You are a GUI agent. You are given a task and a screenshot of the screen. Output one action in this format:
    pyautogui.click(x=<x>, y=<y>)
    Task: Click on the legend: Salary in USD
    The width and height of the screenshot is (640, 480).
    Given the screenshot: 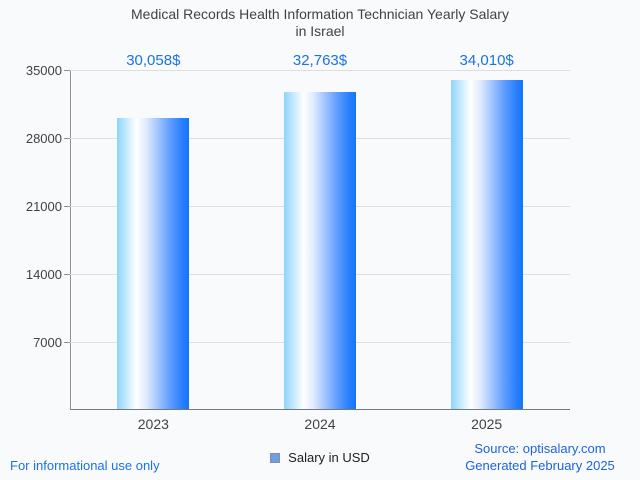 What is the action you would take?
    pyautogui.click(x=320, y=458)
    